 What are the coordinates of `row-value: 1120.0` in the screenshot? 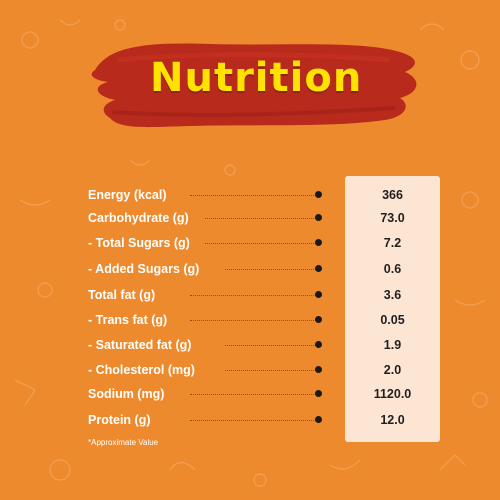 It's located at (392, 394).